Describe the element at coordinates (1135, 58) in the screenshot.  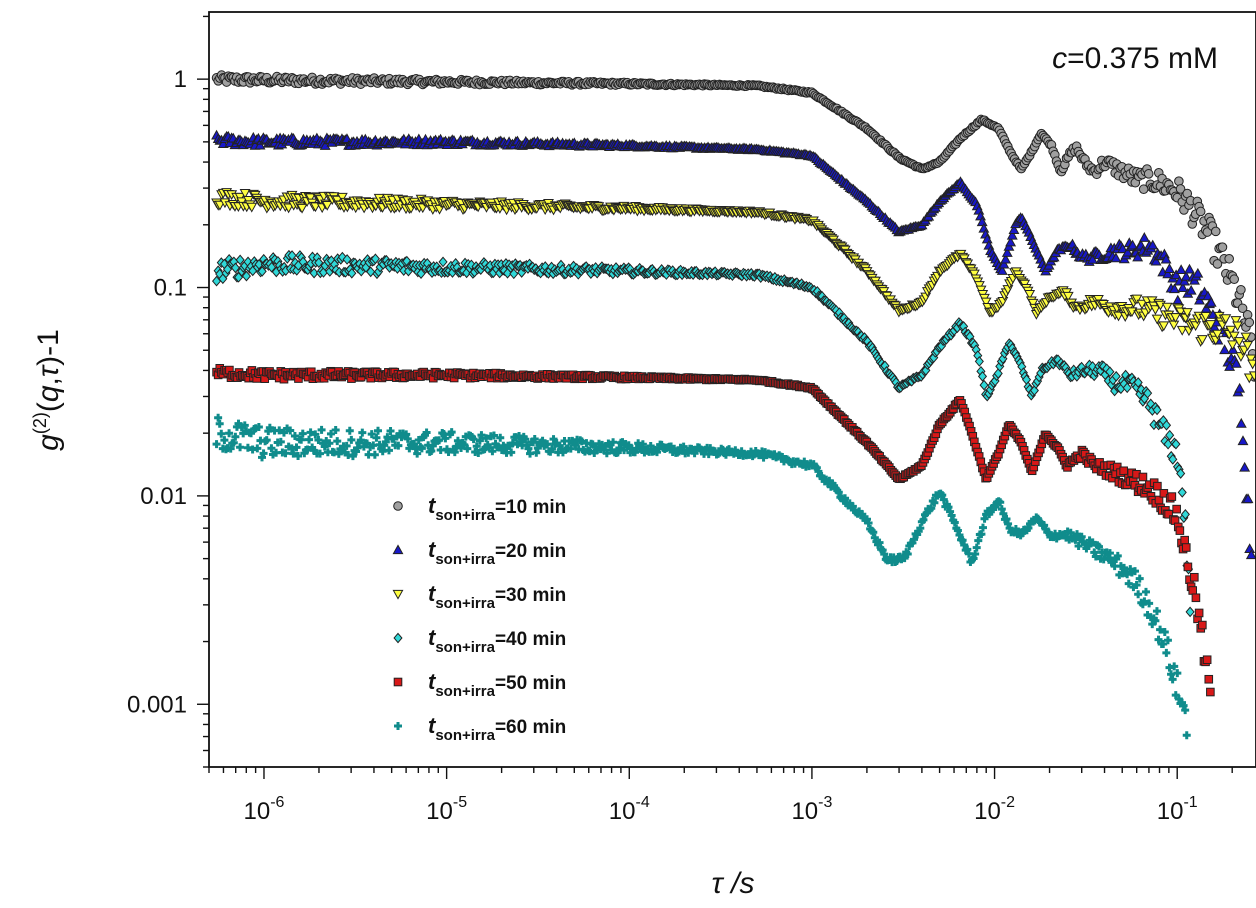
I see `concentration-annotation: c=0.375 mM` at that location.